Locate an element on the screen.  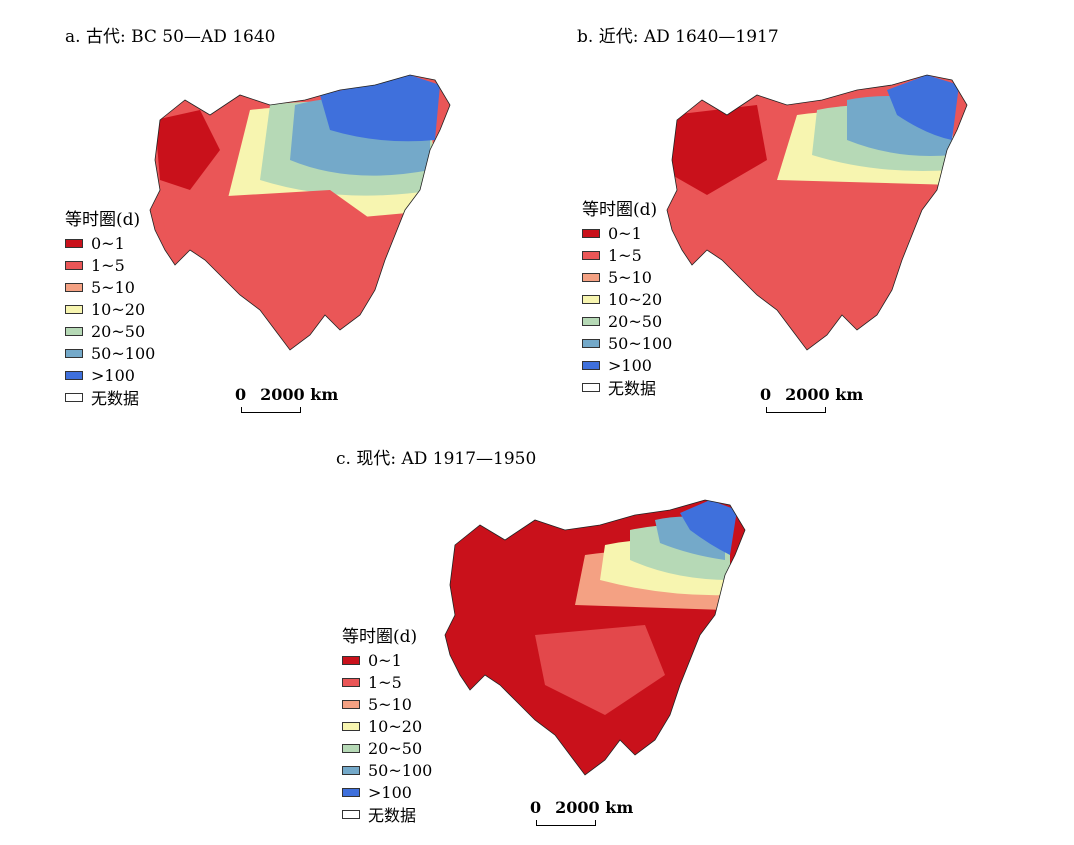
legend-c: 等时圈(d) 0~1 1~5 5~10 10~20 20~50 50~100 >100 无数据 is located at coordinates (387, 723).